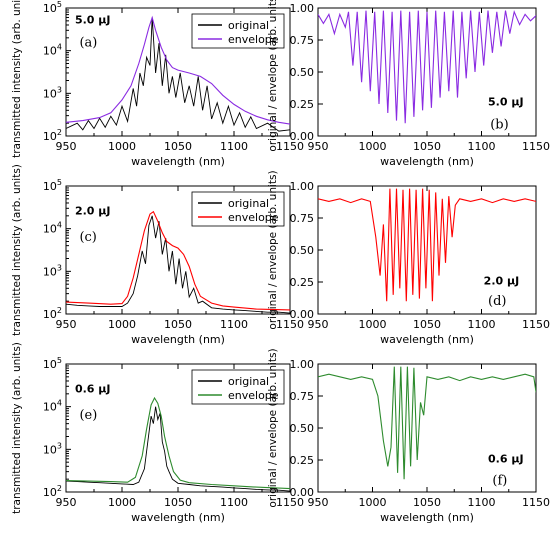  What do you see at coordinates (93, 388) in the screenshot?
I see `energy-label: 0.6 μJ` at bounding box center [93, 388].